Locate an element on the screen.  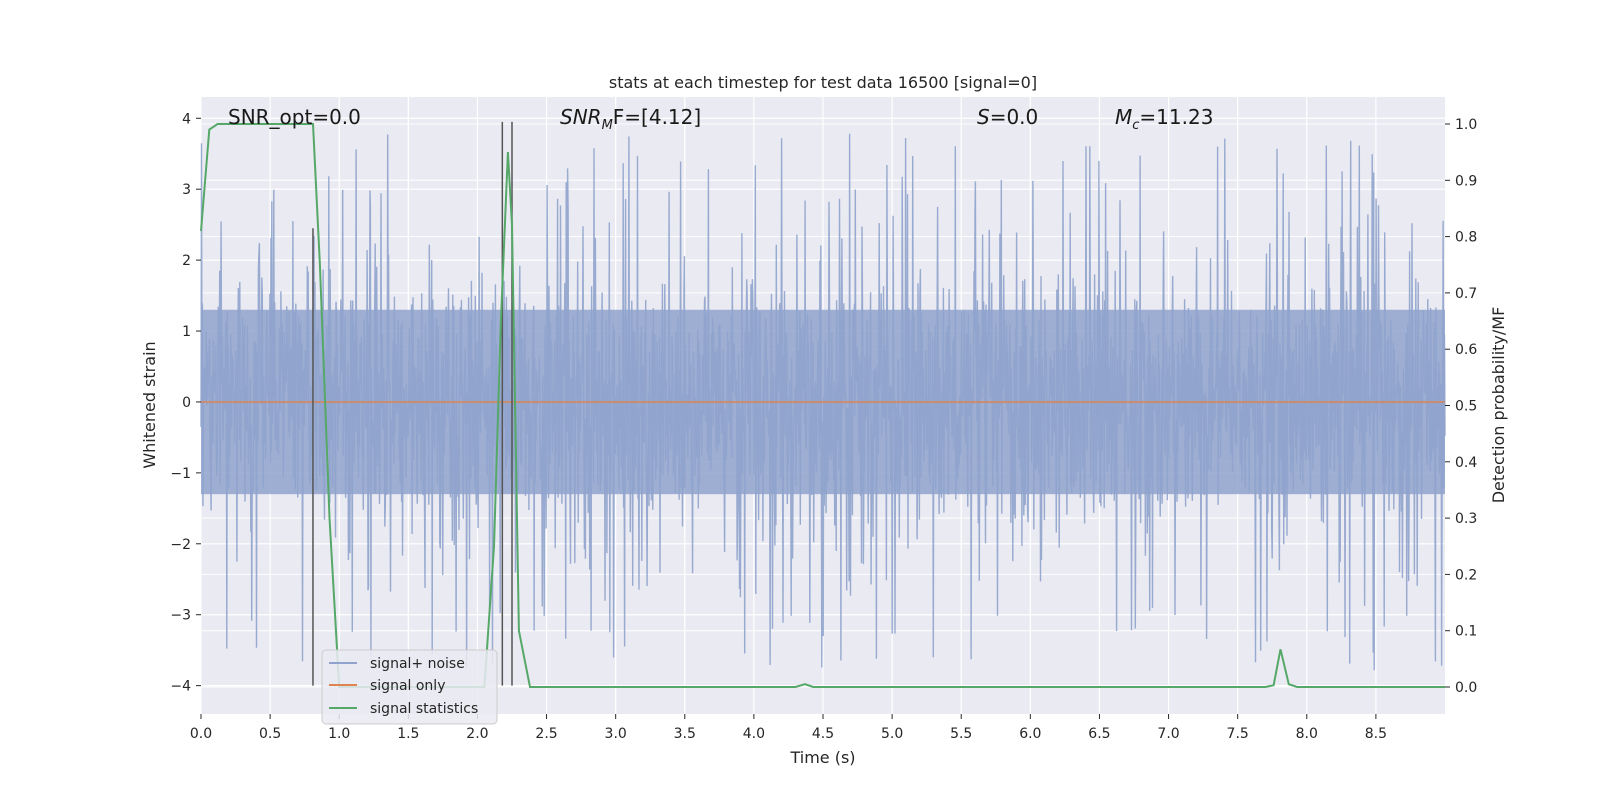
x-tick-label-9: 4.5 is located at coordinates (823, 734).